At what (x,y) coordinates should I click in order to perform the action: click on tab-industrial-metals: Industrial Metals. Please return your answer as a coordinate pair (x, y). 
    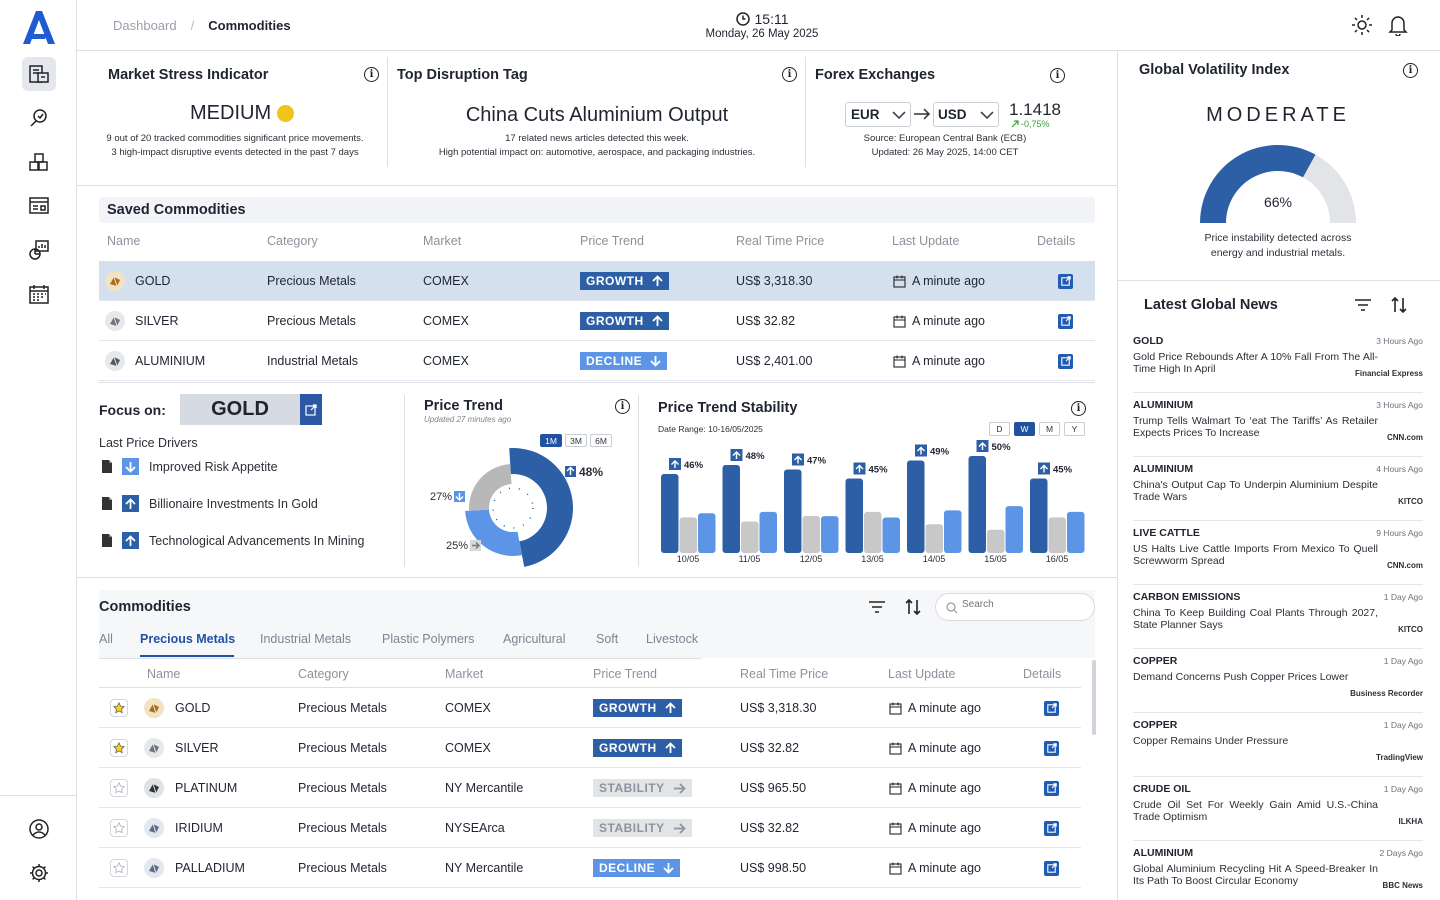
    Looking at the image, I should click on (306, 639).